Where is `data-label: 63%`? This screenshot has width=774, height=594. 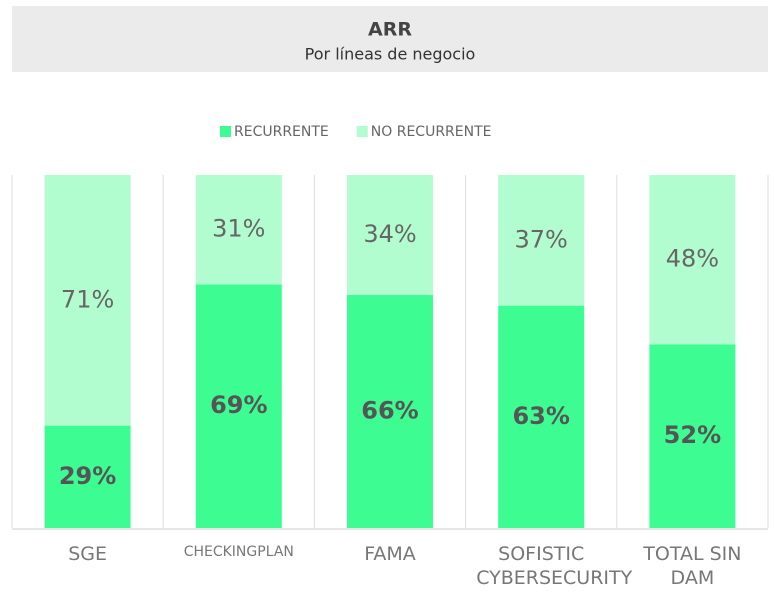 data-label: 63% is located at coordinates (540, 416).